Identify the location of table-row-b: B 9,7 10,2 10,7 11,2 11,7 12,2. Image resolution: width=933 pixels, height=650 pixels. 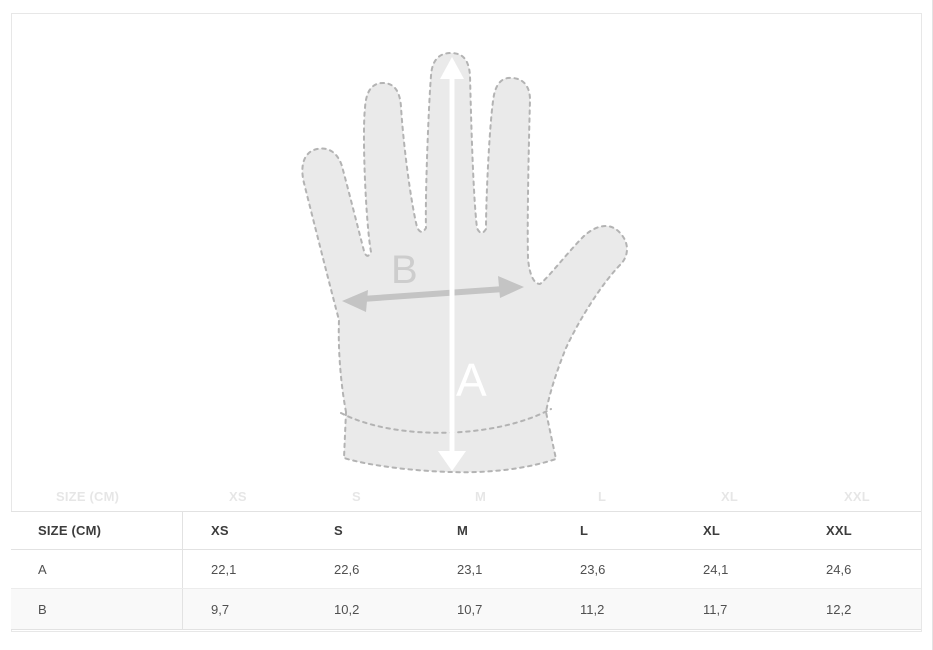
(466, 609).